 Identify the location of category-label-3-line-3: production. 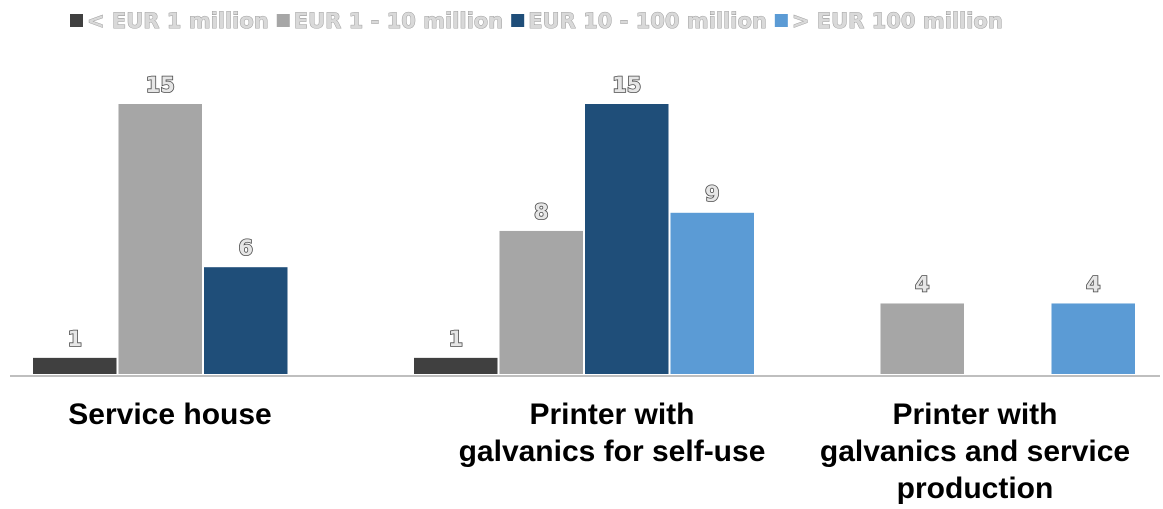
(975, 488).